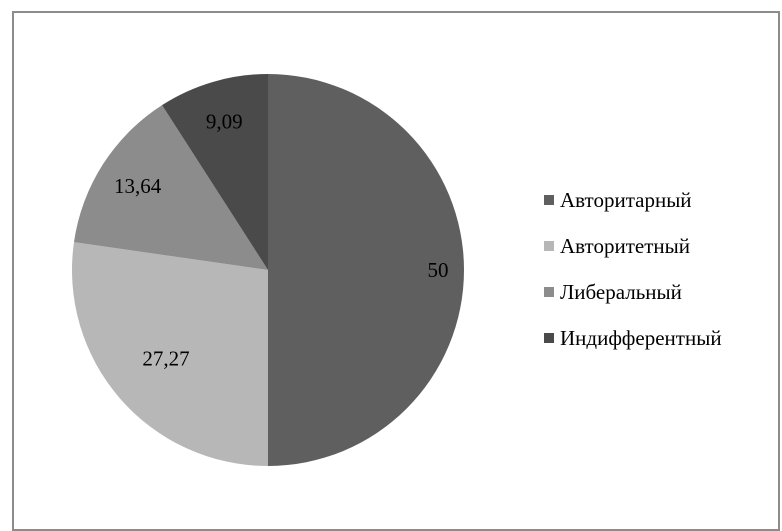 This screenshot has width=782, height=531. Describe the element at coordinates (165, 358) in the screenshot. I see `data-label-2: 27,27` at that location.